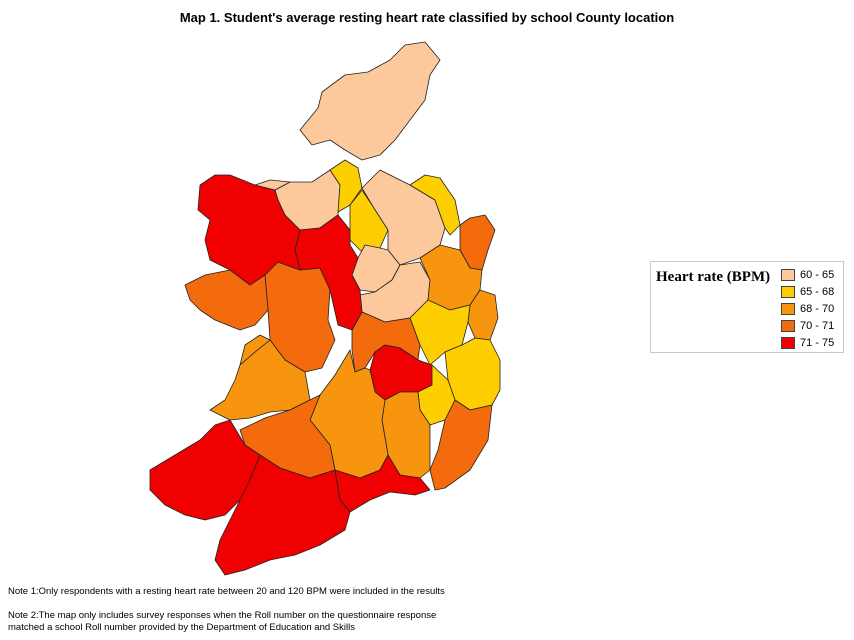 This screenshot has height=640, width=854. I want to click on legend-title: Heart rate (BPM), so click(713, 277).